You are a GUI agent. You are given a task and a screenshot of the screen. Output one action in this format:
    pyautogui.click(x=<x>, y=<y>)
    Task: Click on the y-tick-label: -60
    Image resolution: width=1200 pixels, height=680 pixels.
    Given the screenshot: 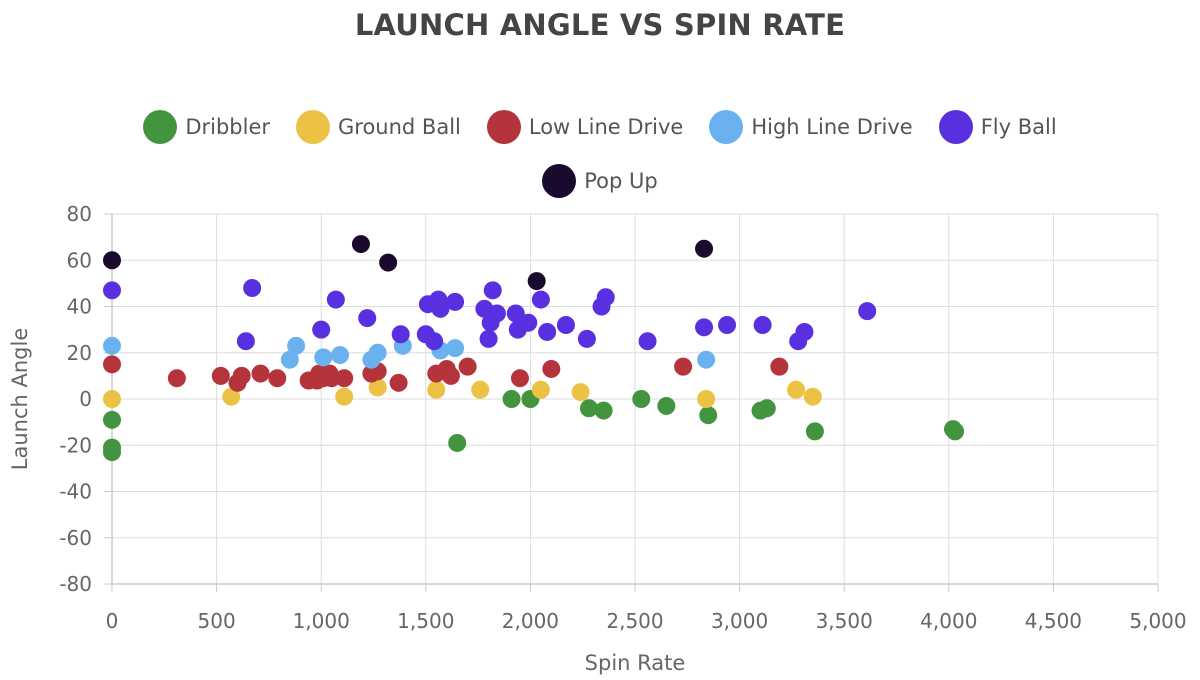 What is the action you would take?
    pyautogui.click(x=75, y=538)
    